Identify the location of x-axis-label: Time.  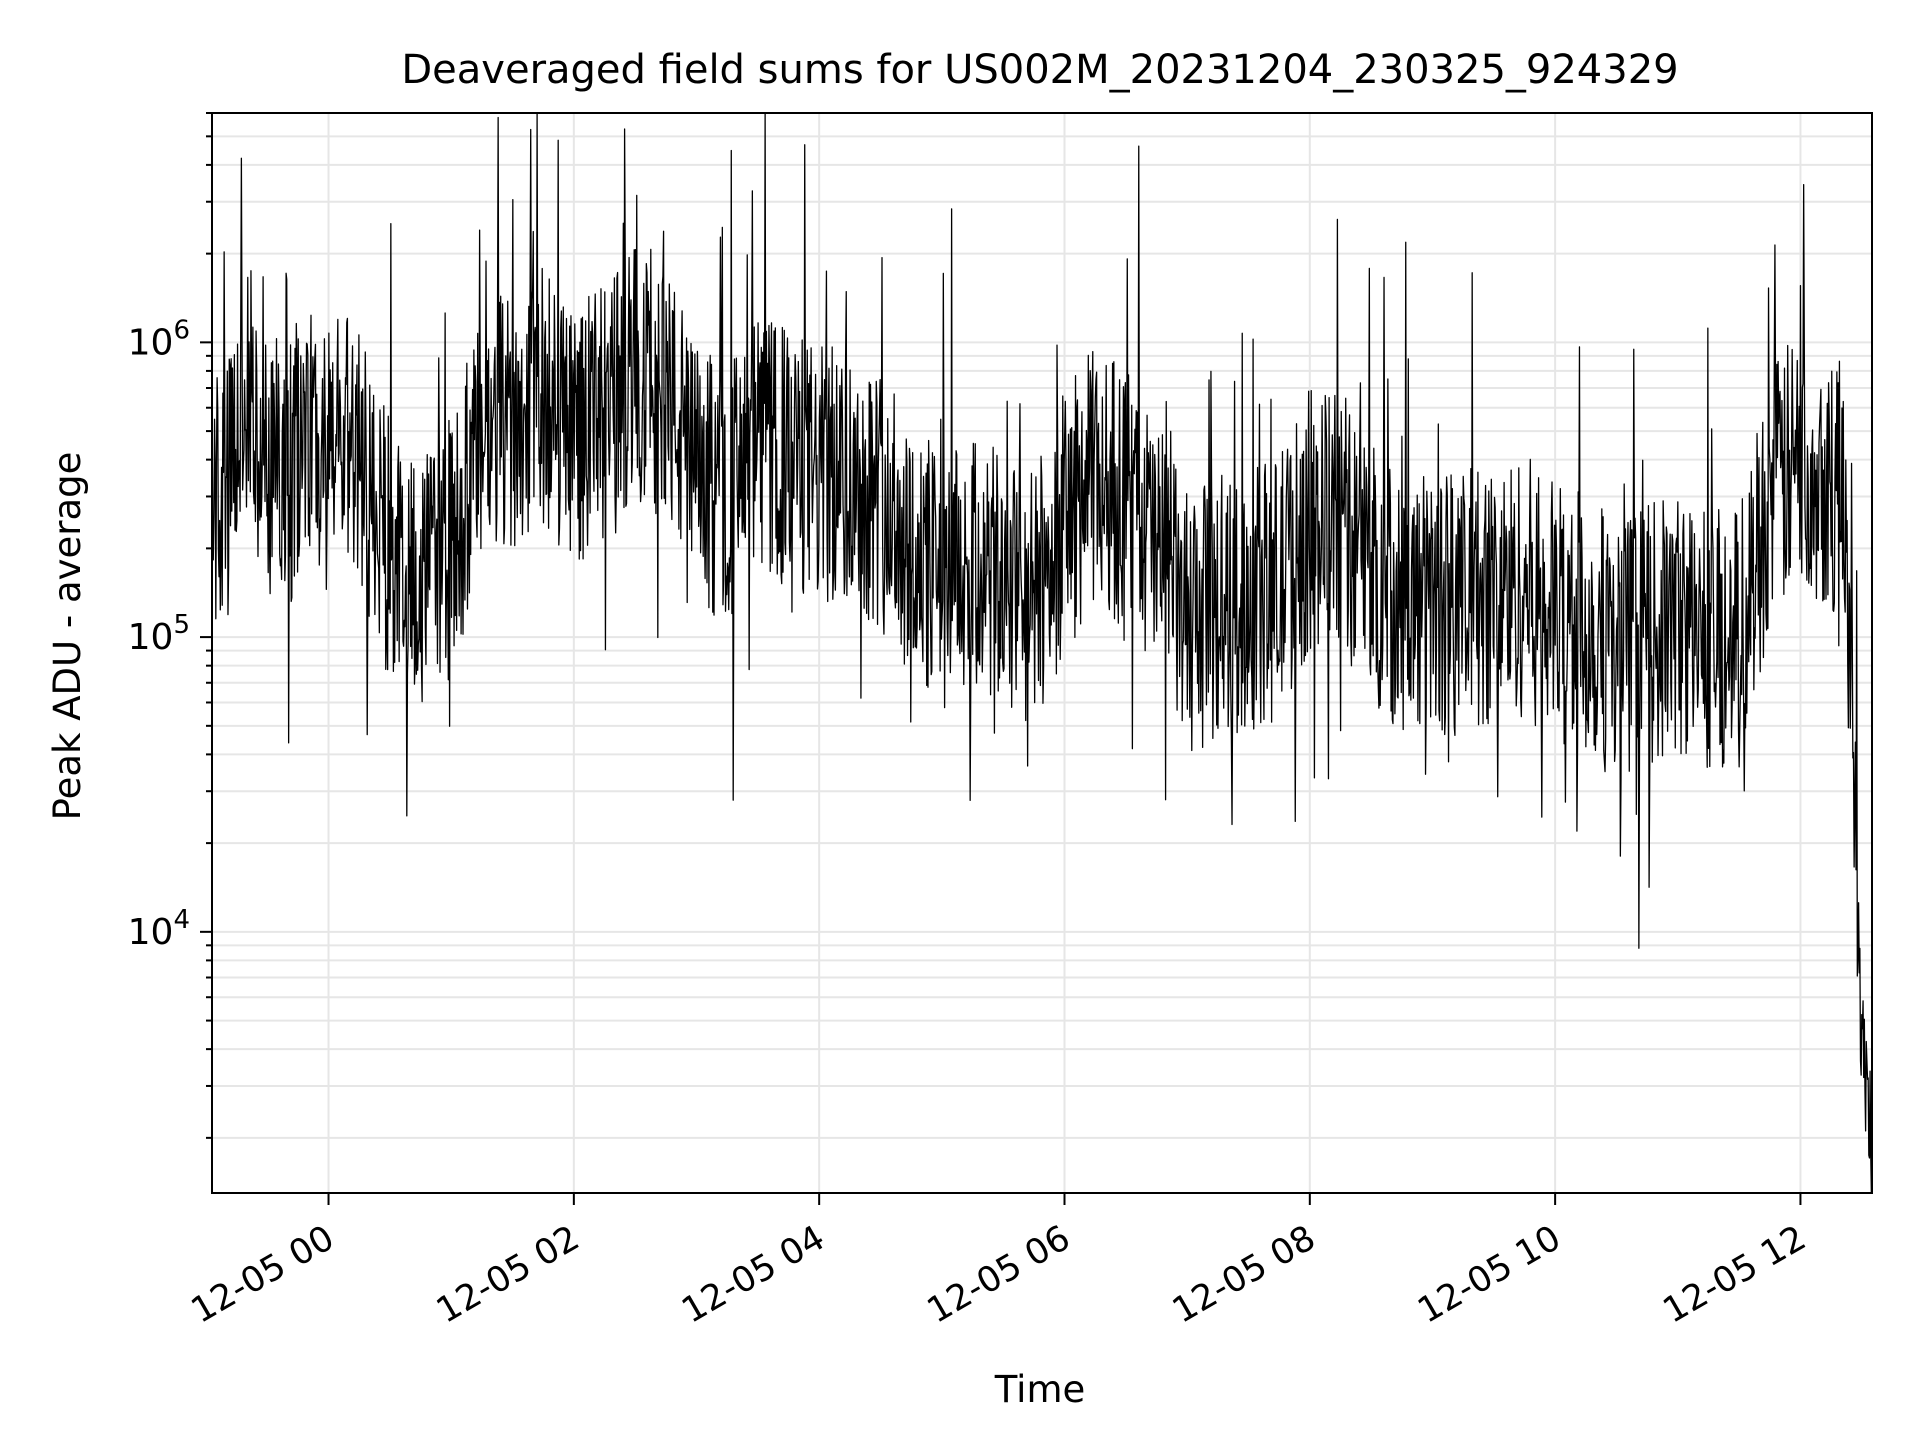
(1040, 1389).